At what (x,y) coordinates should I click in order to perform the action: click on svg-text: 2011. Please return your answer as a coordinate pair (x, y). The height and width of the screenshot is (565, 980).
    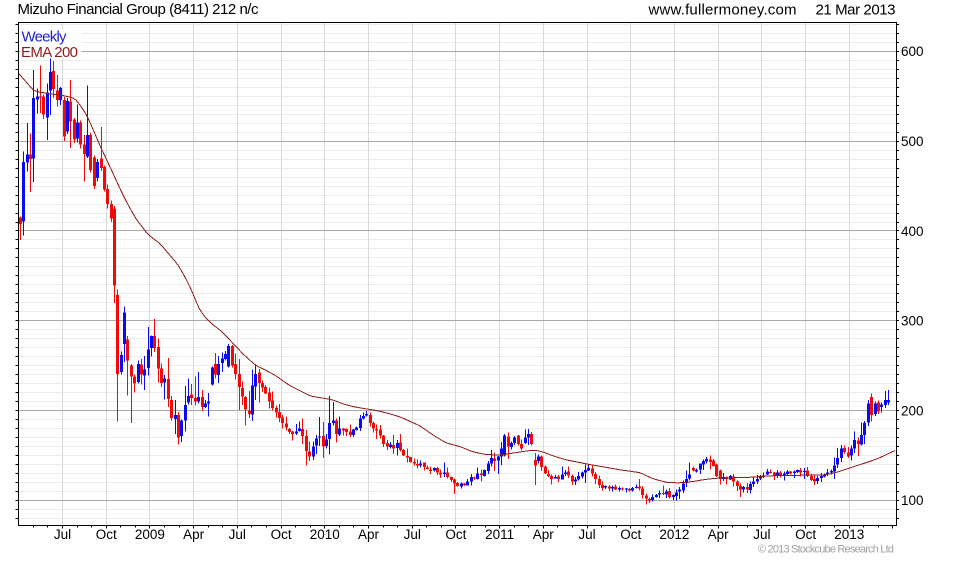
    Looking at the image, I should click on (499, 534).